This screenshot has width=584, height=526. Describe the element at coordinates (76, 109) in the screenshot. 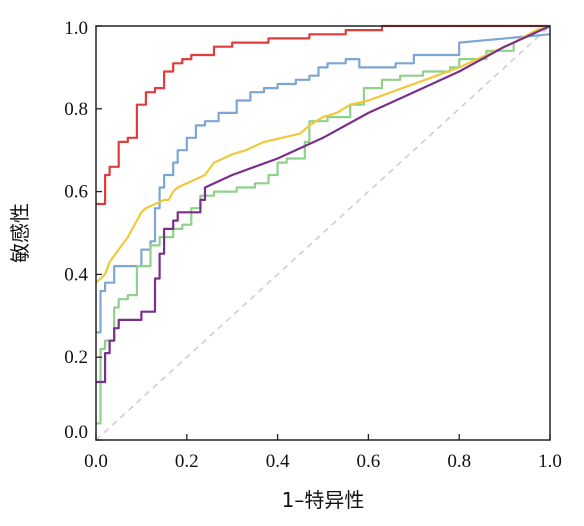

I see `y-tick-label: 0.8` at that location.